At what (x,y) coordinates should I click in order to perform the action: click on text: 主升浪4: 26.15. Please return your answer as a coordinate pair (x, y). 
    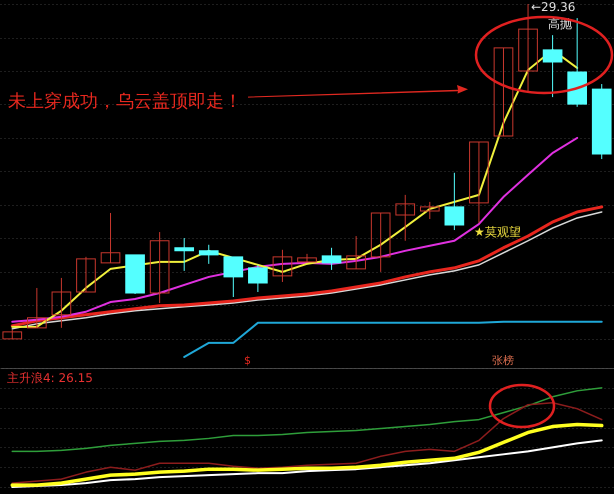
    Looking at the image, I should click on (50, 378).